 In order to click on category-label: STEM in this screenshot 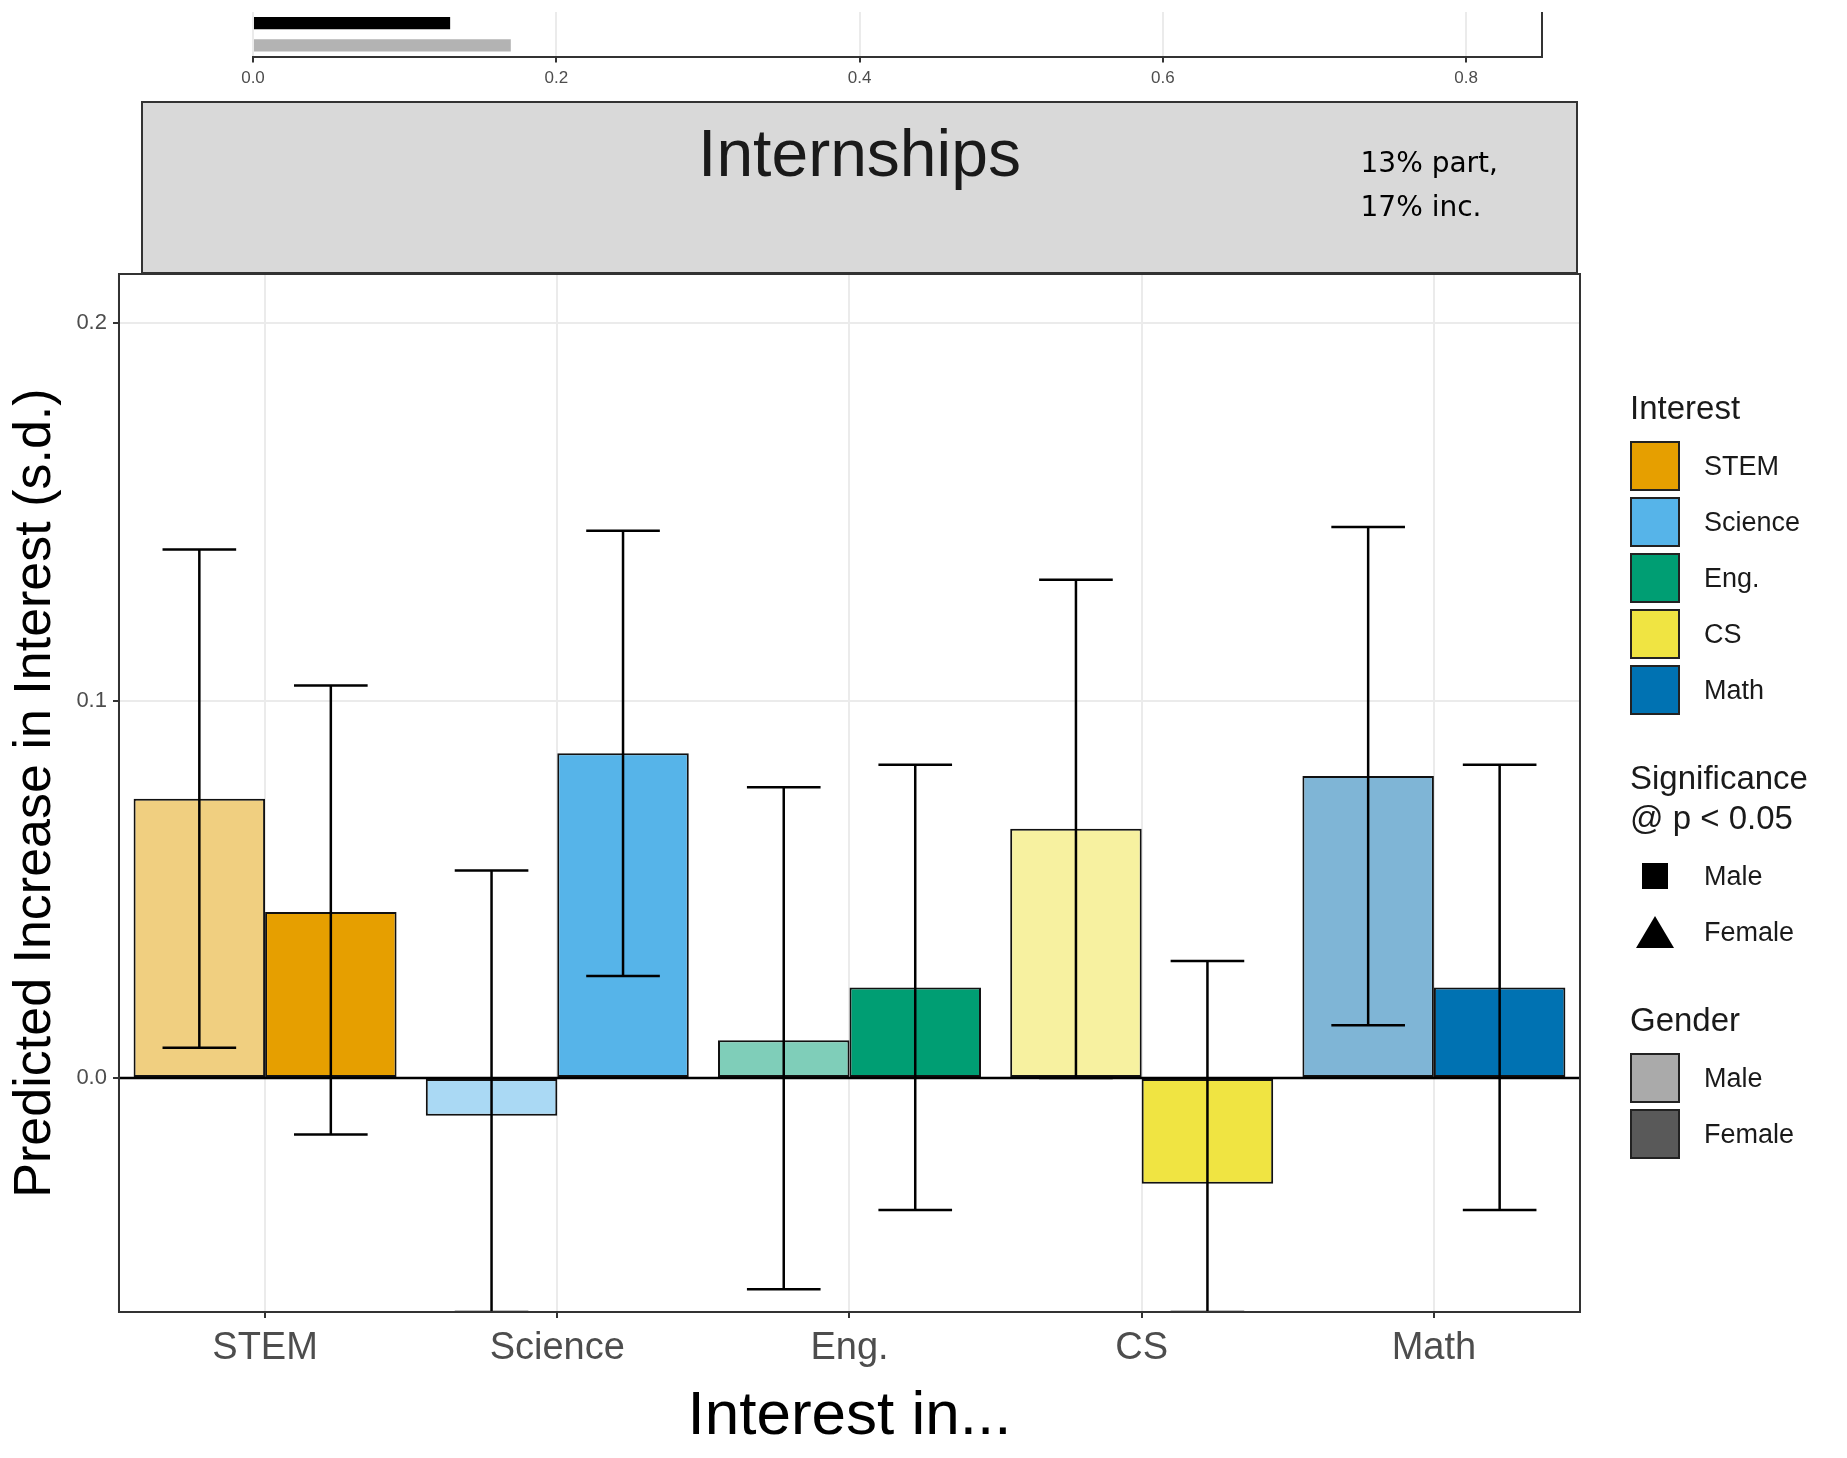, I will do `click(1742, 465)`.